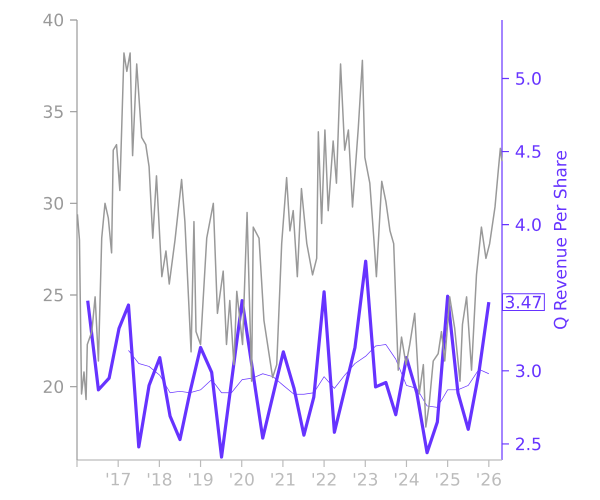 The width and height of the screenshot is (600, 500). Describe the element at coordinates (489, 479) in the screenshot. I see `x-tick-label: '26` at that location.